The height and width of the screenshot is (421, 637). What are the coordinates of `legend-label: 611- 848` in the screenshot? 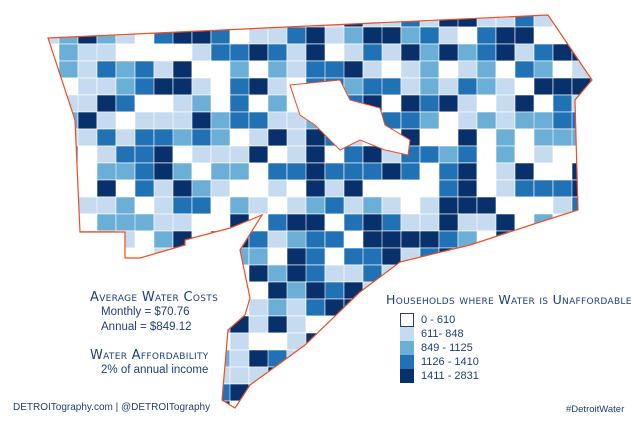 It's located at (442, 334).